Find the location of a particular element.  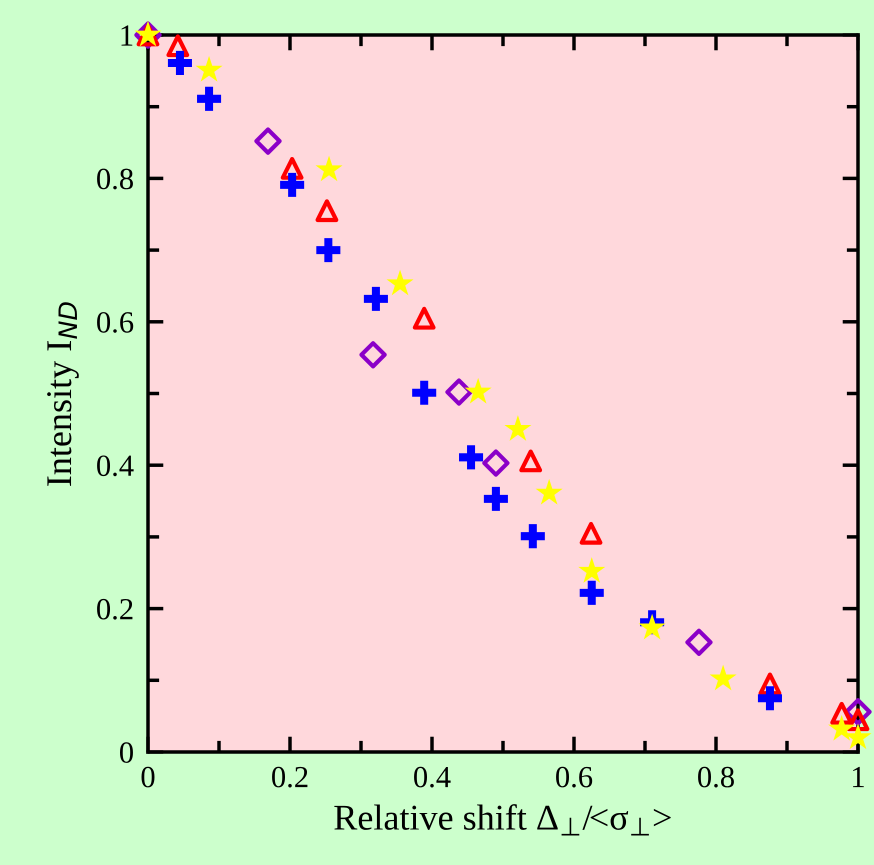

y-axis-title: Intensity I$_{ND}$ is located at coordinates (63, 394).